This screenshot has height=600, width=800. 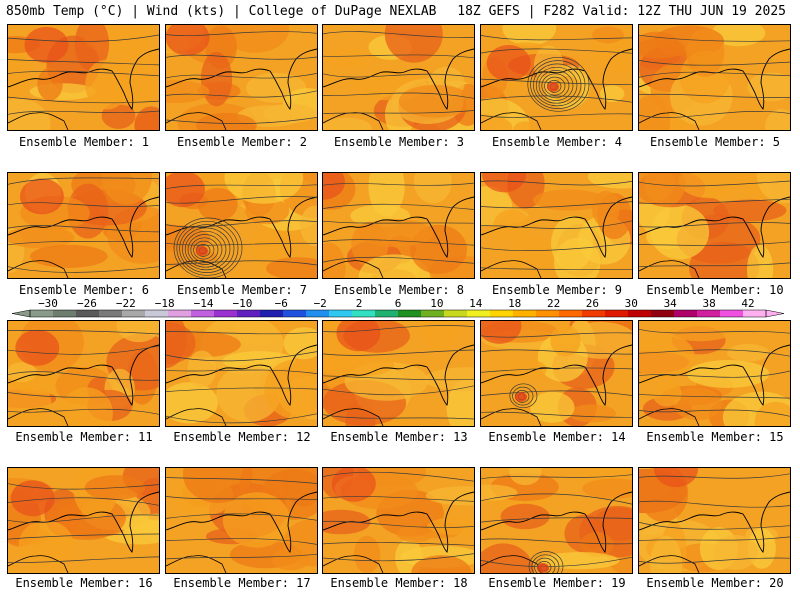 What do you see at coordinates (399, 583) in the screenshot?
I see `ensemble-member-label: Ensemble Member: 18` at bounding box center [399, 583].